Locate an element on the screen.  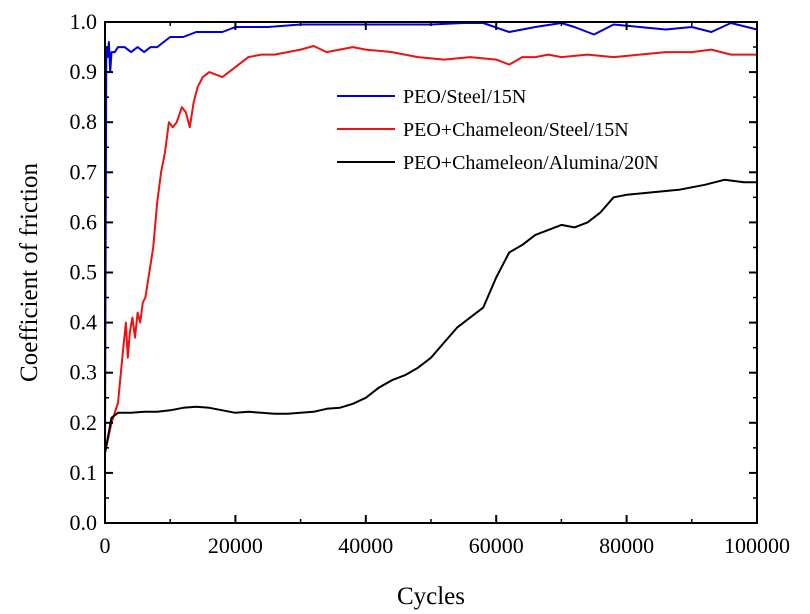
x-tick-label: 80000 is located at coordinates (626, 545).